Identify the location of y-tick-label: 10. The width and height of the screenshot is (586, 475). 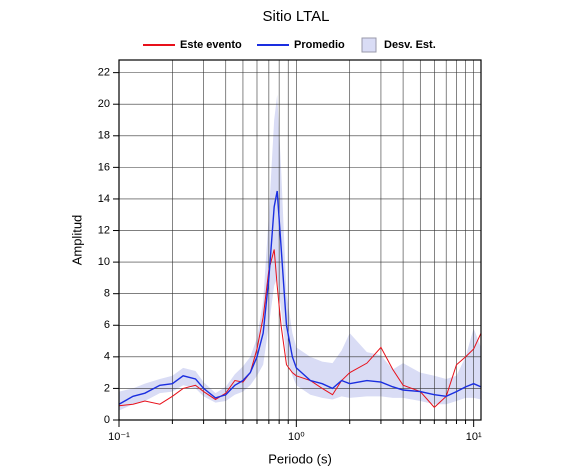
(104, 262).